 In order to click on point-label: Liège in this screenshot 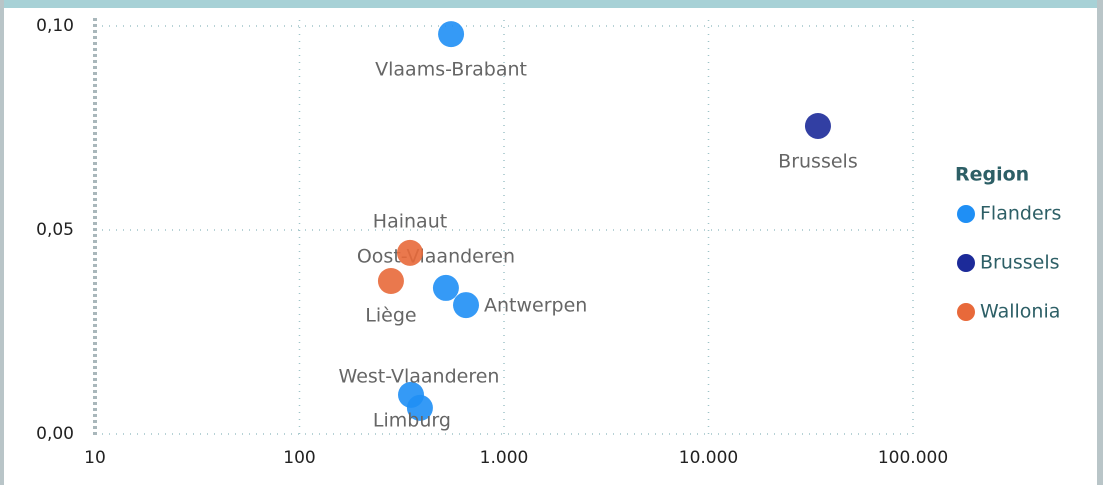, I will do `click(390, 316)`.